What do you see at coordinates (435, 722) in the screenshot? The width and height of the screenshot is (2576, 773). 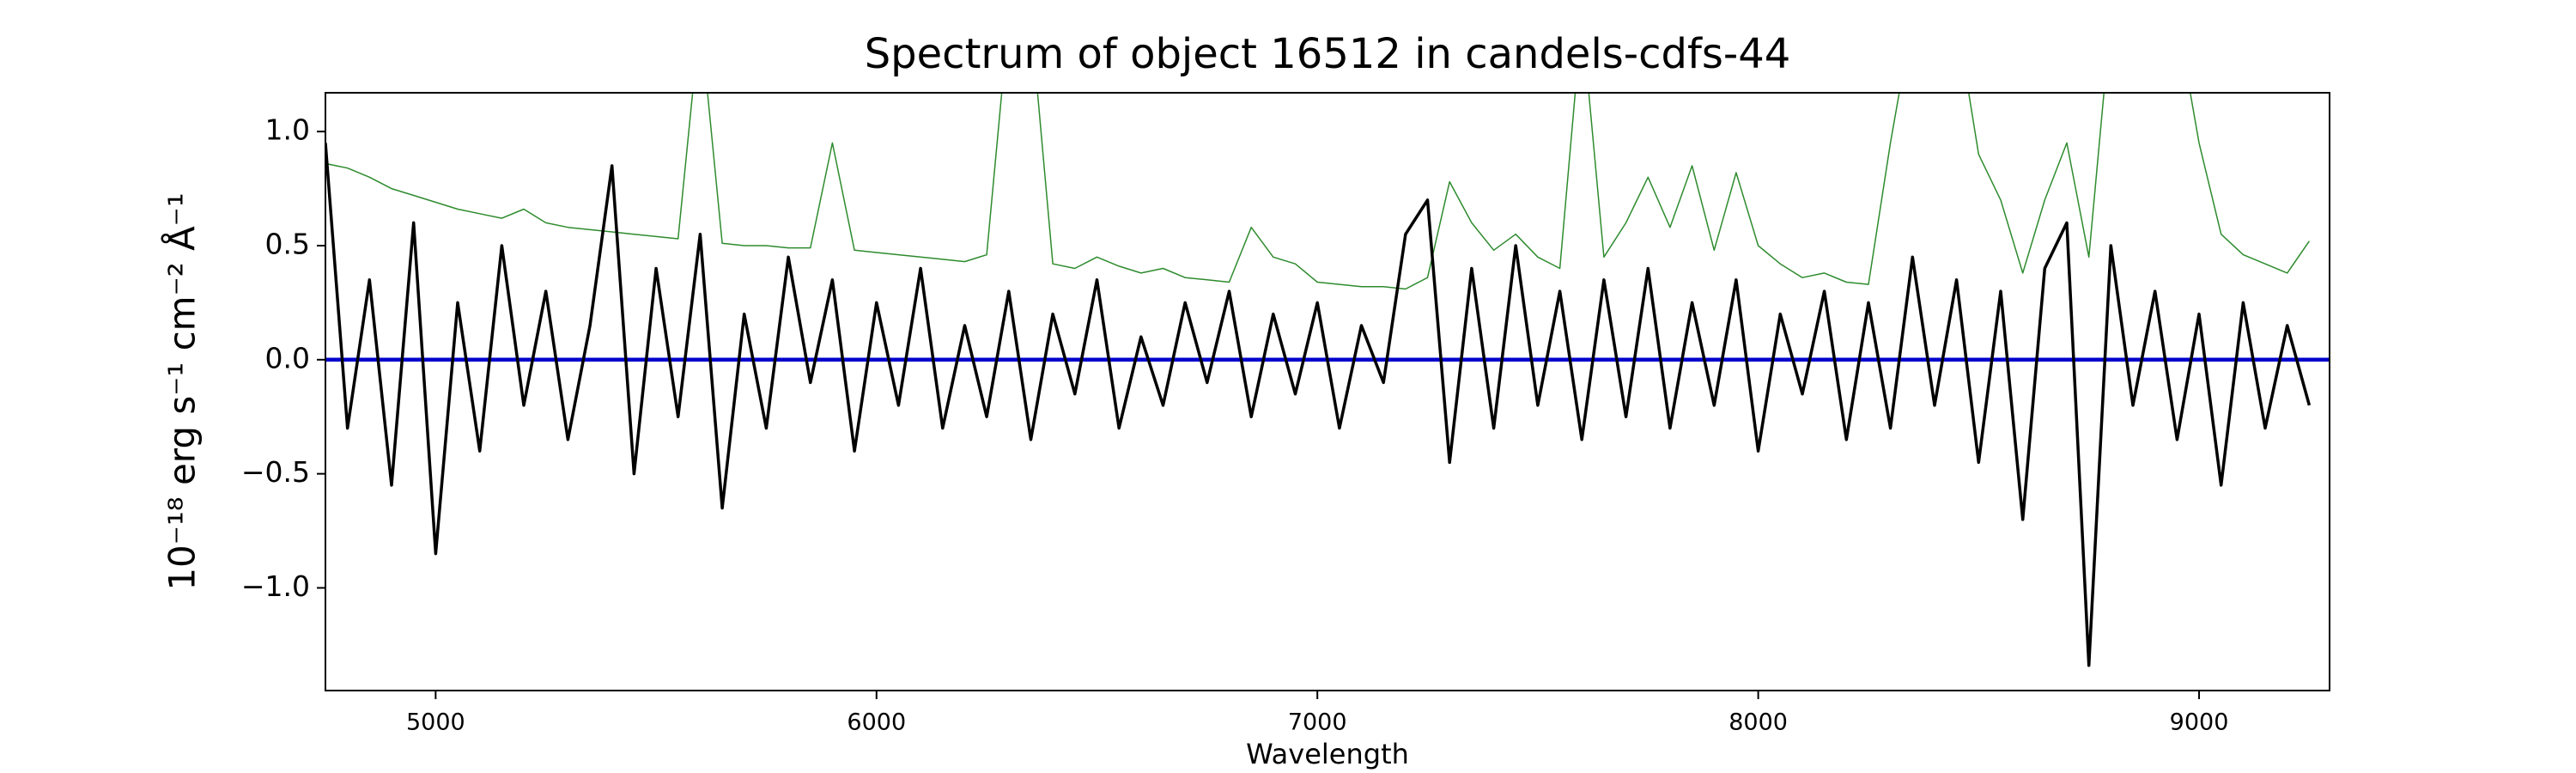 I see `x-tick-label: 5000` at bounding box center [435, 722].